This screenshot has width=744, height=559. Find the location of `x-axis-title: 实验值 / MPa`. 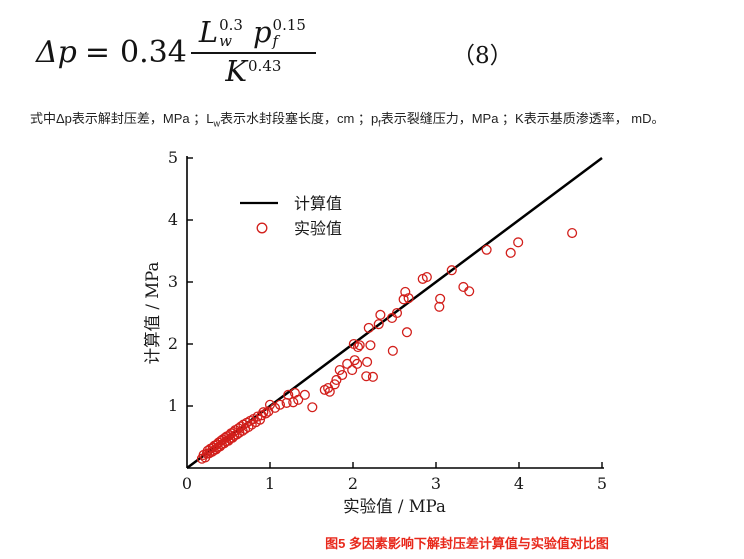

x-axis-title: 实验值 / MPa is located at coordinates (394, 506).